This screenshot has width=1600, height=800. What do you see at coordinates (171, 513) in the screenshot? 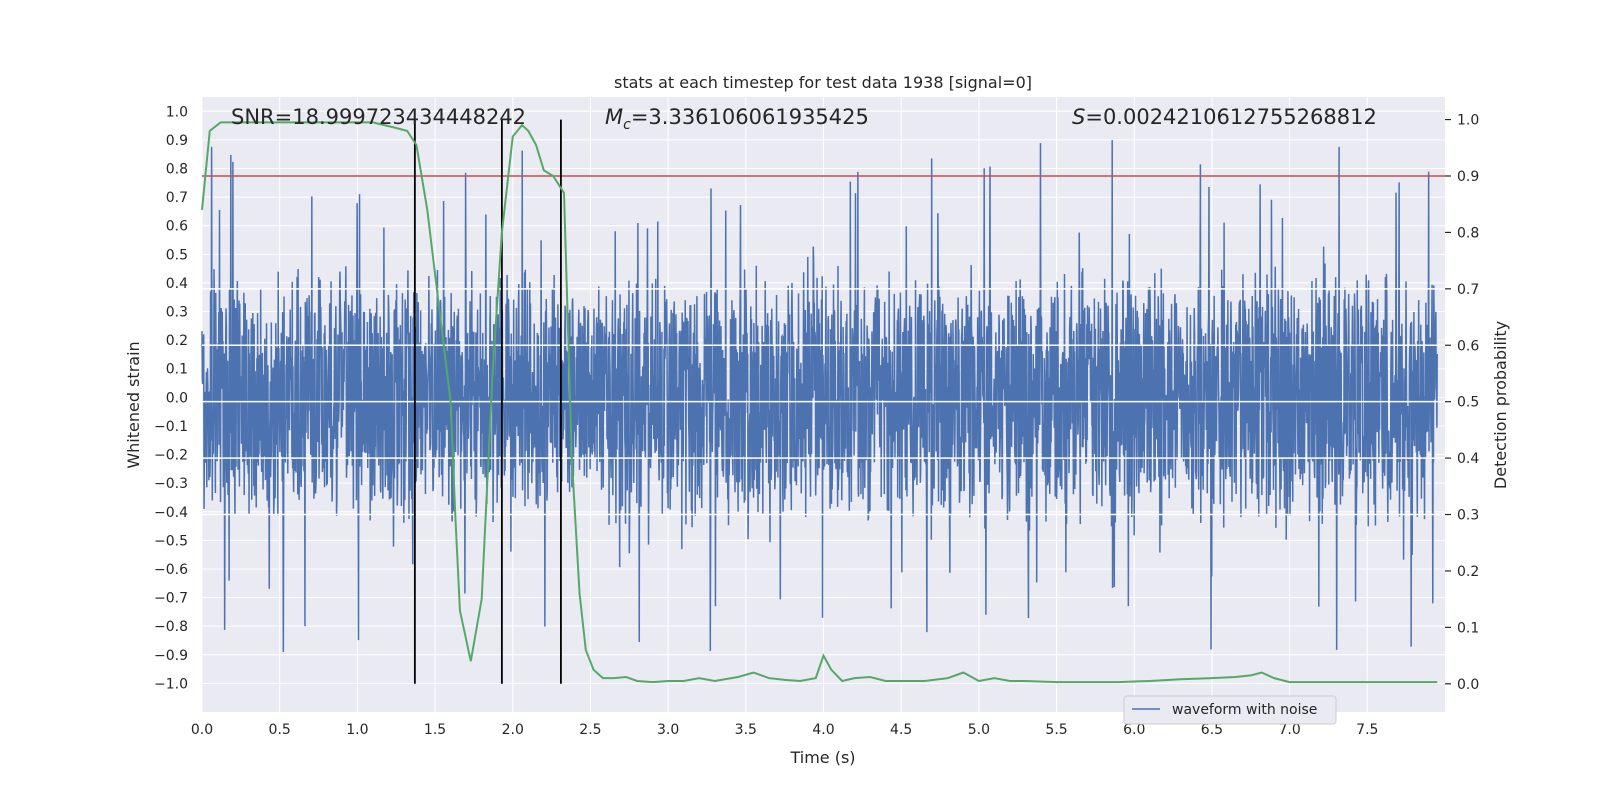
I see `left-tick-label: −0.4` at bounding box center [171, 513].